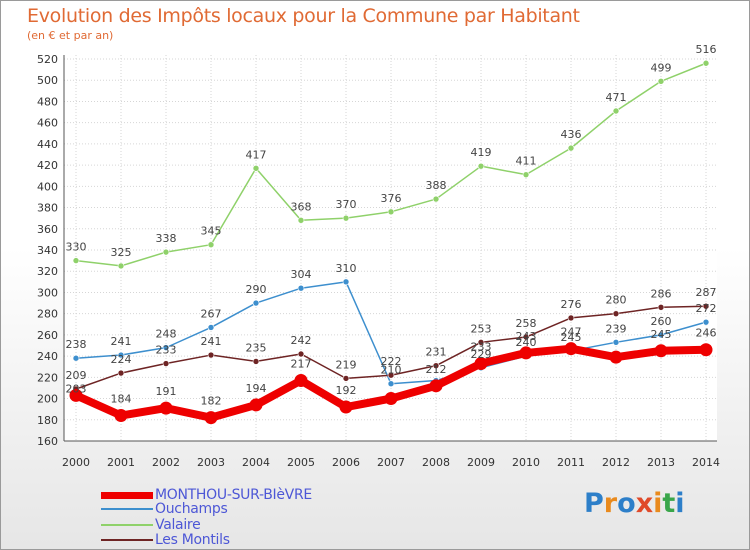 The height and width of the screenshot is (550, 750). Describe the element at coordinates (76, 344) in the screenshot. I see `data-label: 238` at that location.